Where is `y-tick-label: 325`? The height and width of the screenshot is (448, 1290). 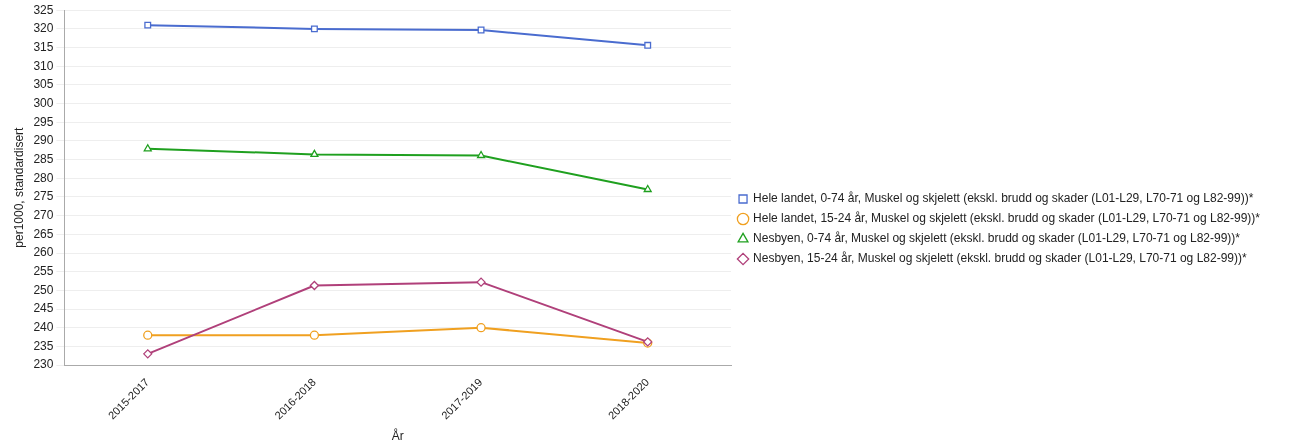 y-tick-label: 325 is located at coordinates (43, 9).